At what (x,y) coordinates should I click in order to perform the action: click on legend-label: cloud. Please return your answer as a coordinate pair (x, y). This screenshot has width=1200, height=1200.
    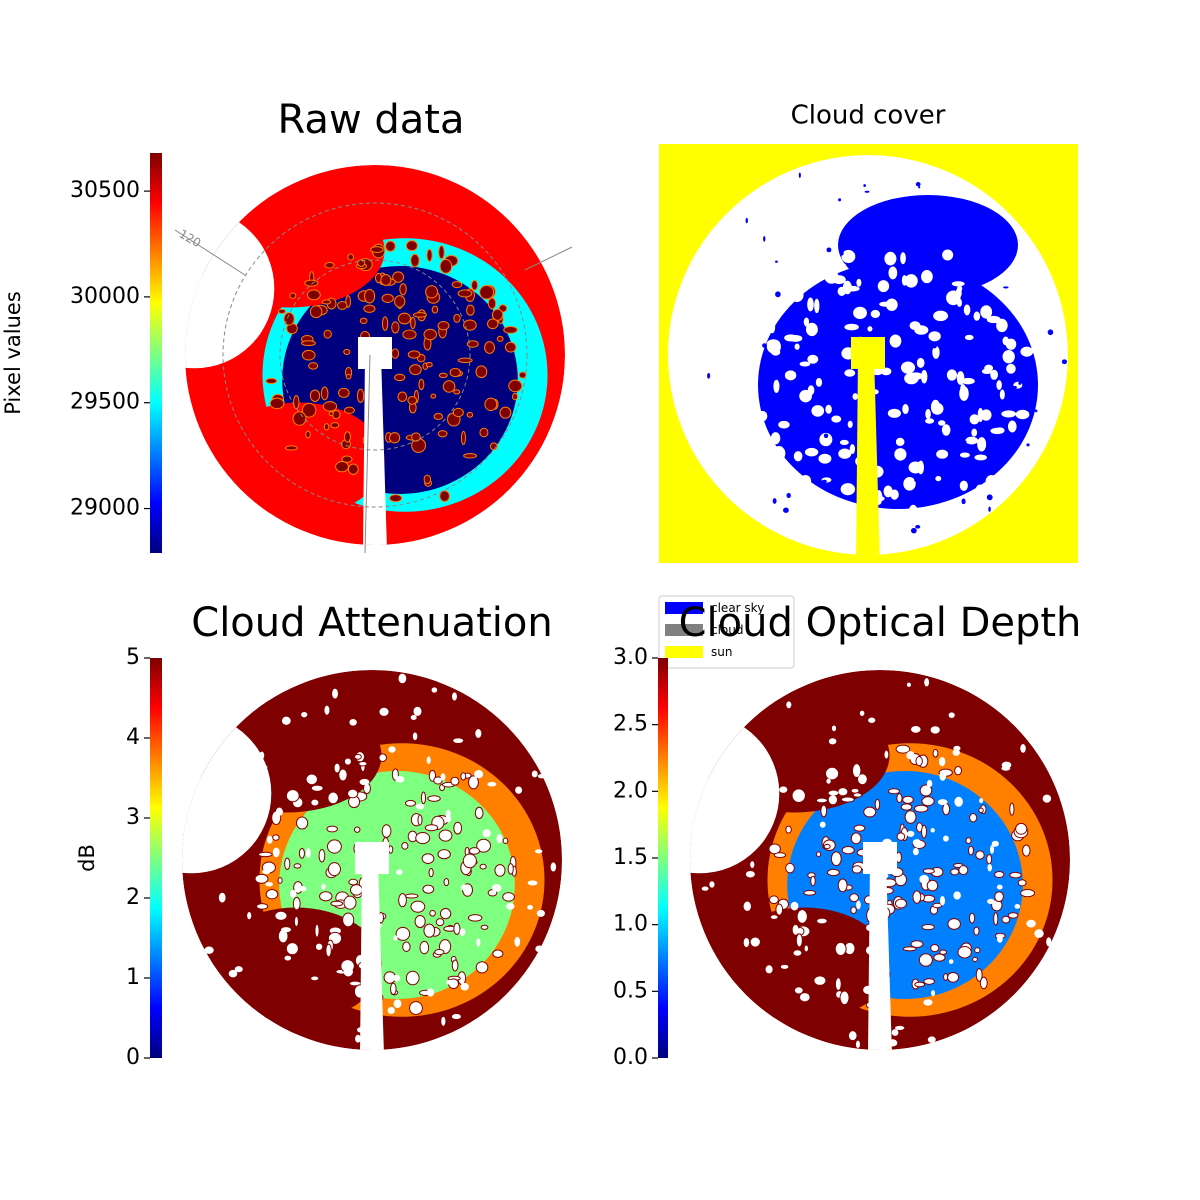
    Looking at the image, I should click on (727, 630).